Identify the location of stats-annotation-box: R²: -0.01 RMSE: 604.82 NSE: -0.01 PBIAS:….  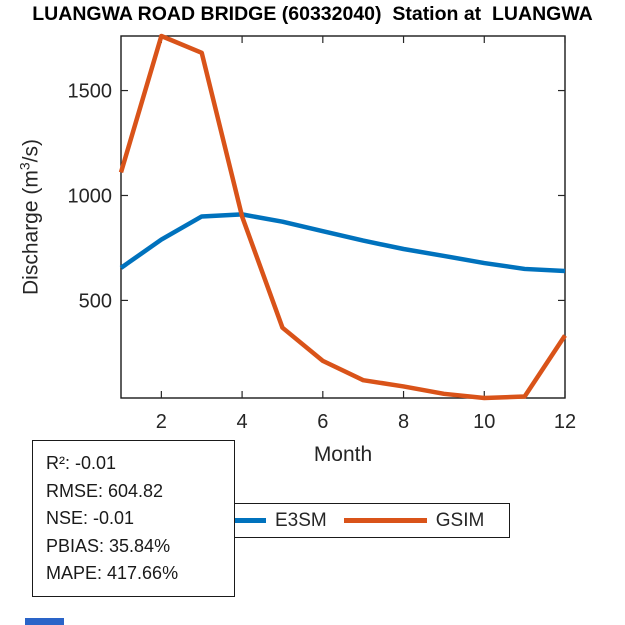
(133, 518).